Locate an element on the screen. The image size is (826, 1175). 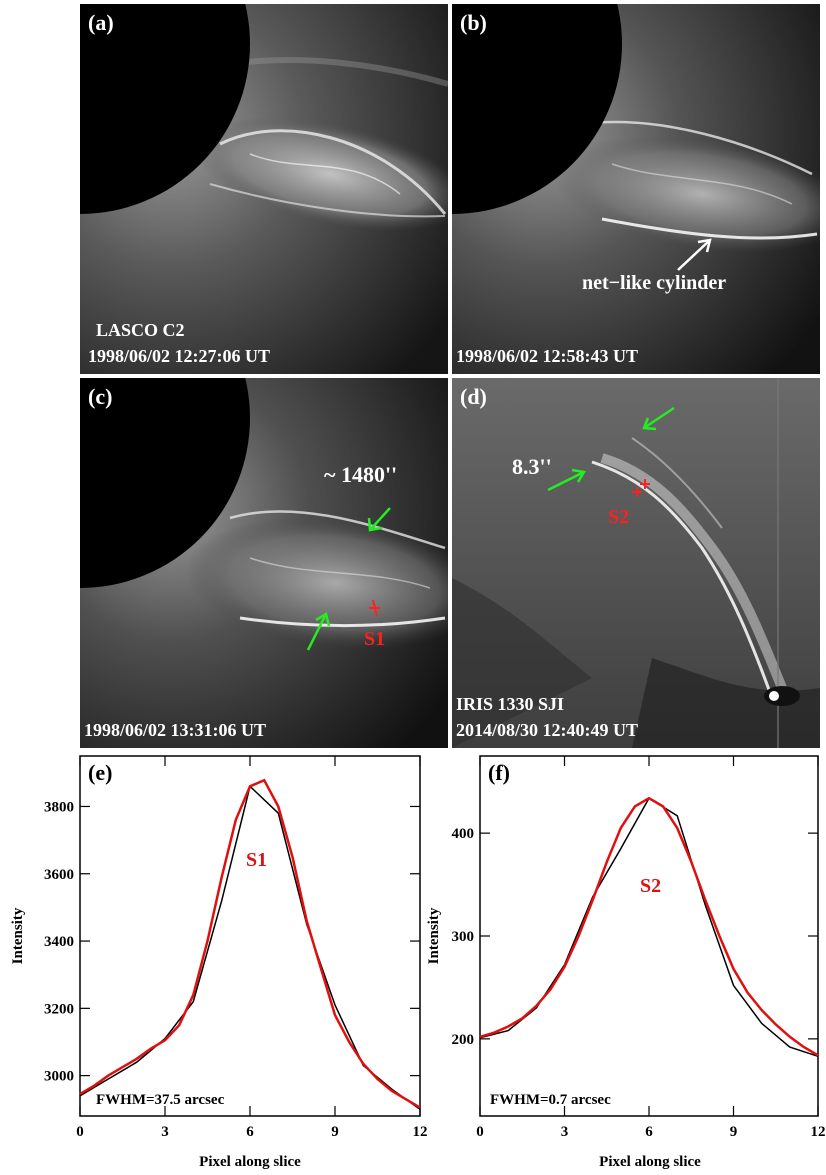
bright-footpoint is located at coordinates (782, 696).